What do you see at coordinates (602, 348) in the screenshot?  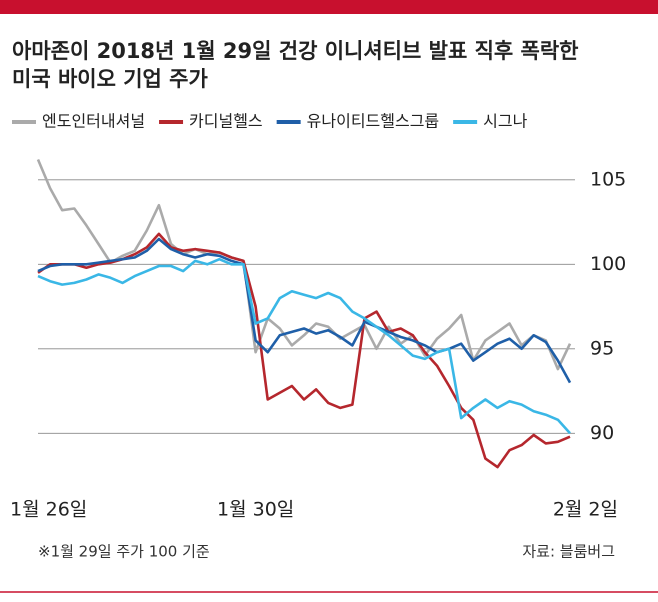 I see `y-tick-label: 95` at bounding box center [602, 348].